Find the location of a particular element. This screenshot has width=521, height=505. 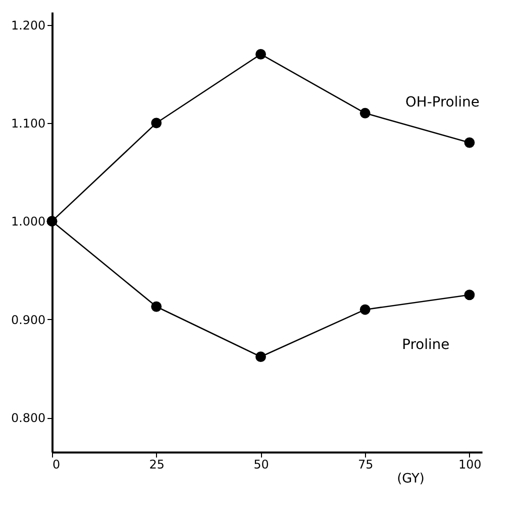

x-axis-title: (GY) is located at coordinates (410, 479).